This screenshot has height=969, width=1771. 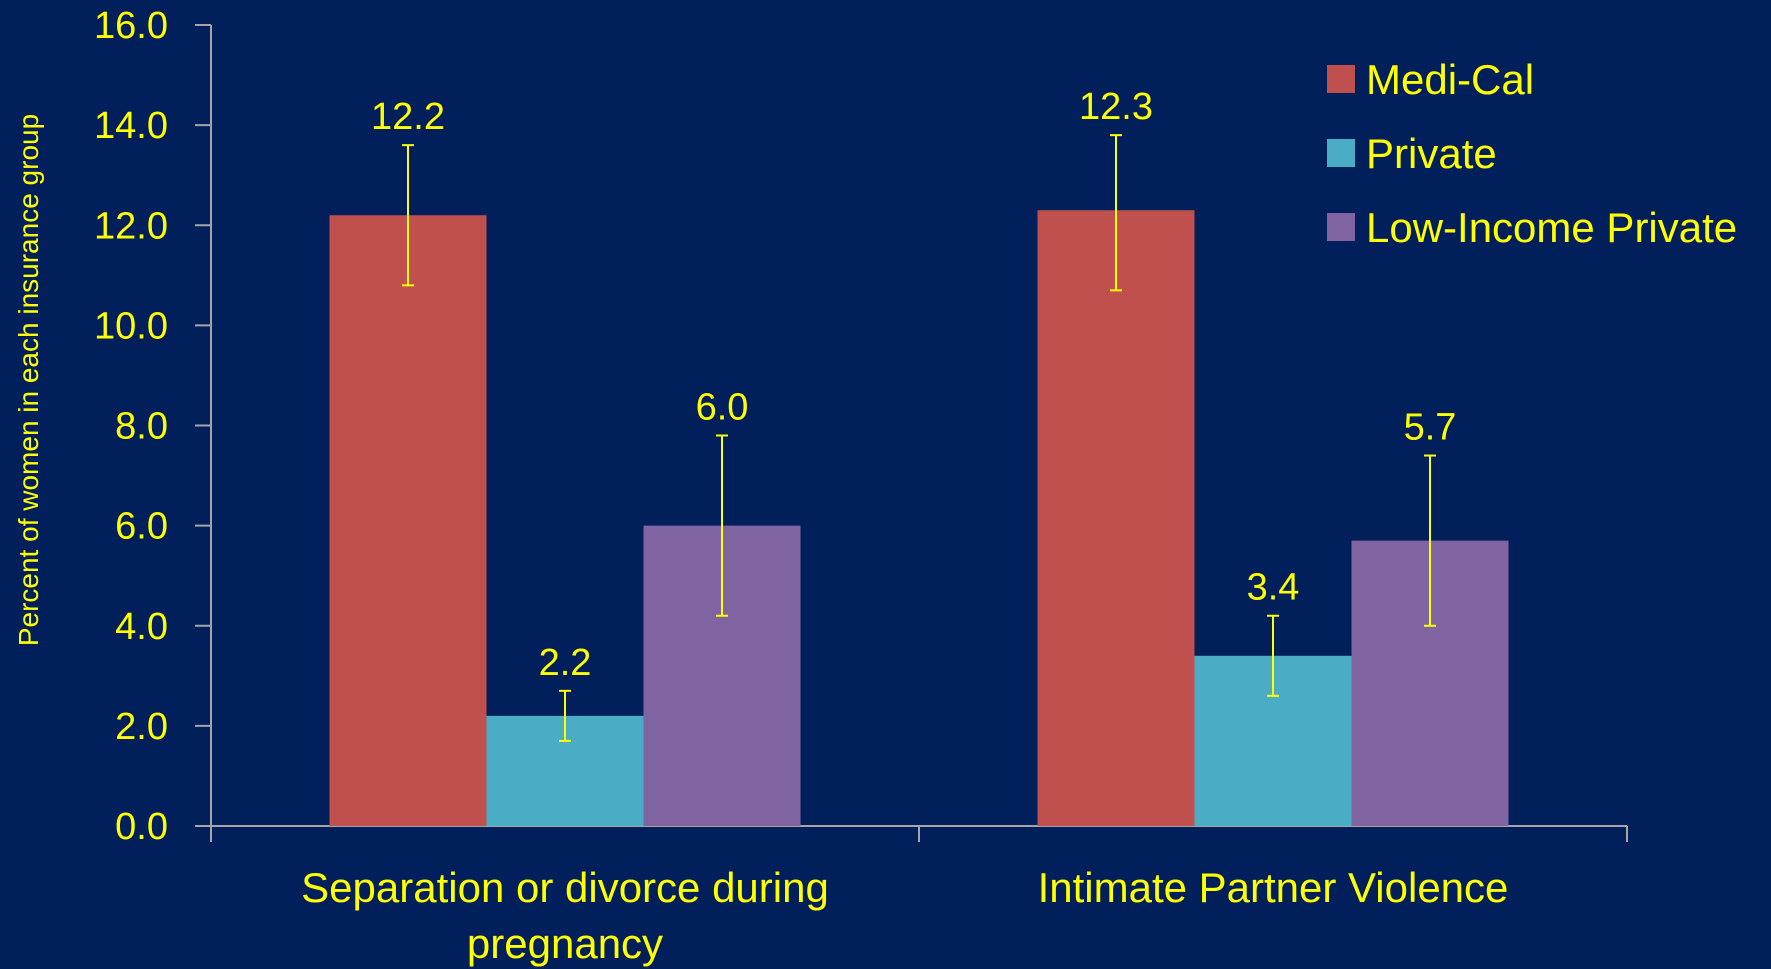 What do you see at coordinates (1273, 887) in the screenshot?
I see `x-category-label: Intimate Partner Violence` at bounding box center [1273, 887].